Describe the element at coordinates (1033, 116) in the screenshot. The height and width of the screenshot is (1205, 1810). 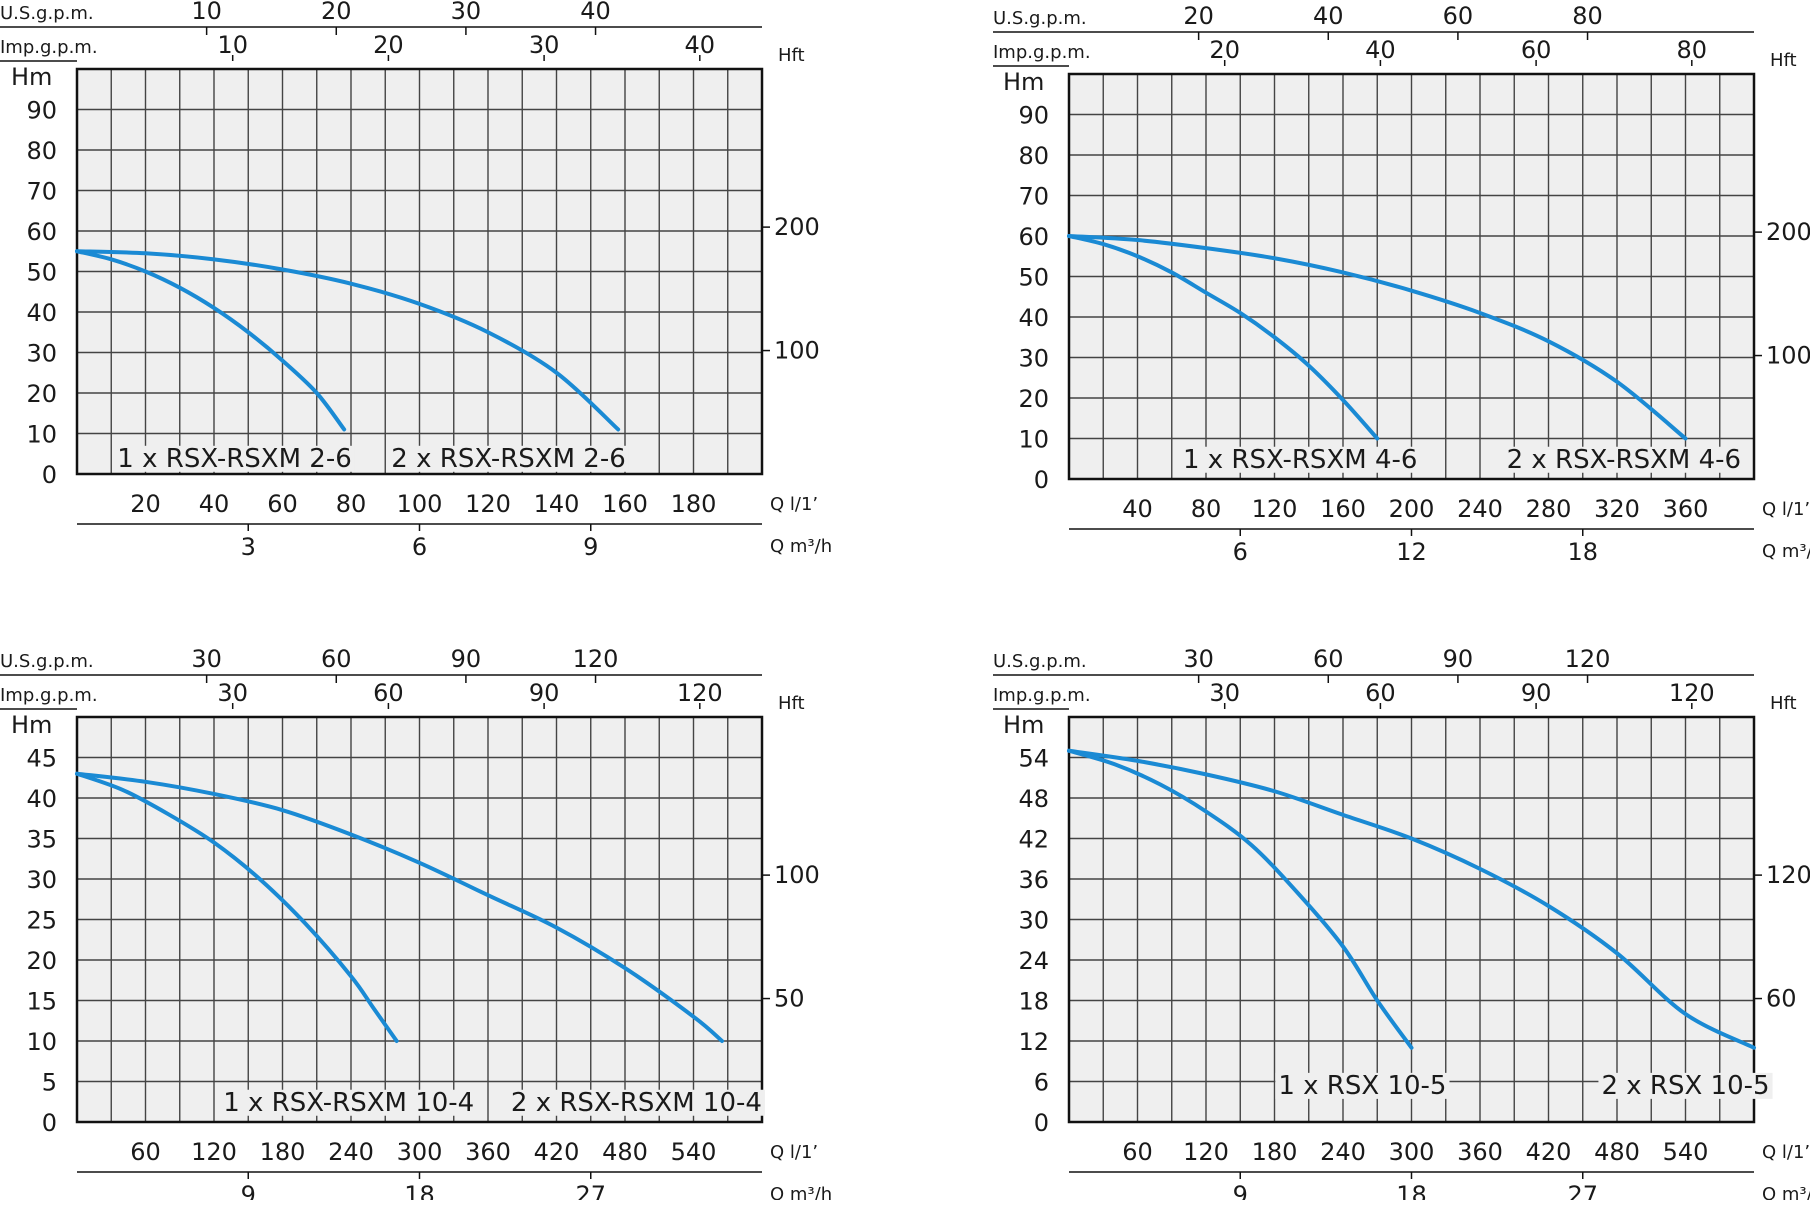
I see `y-tick-label: 90` at that location.